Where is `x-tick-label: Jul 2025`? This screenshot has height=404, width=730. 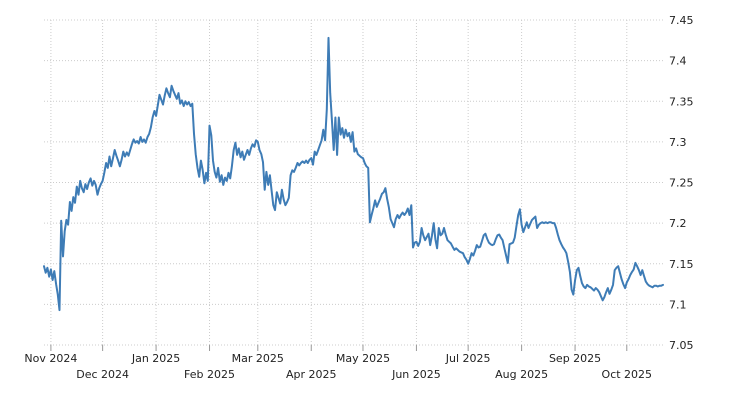
x-tick-label: Jul 2025 is located at coordinates (468, 358).